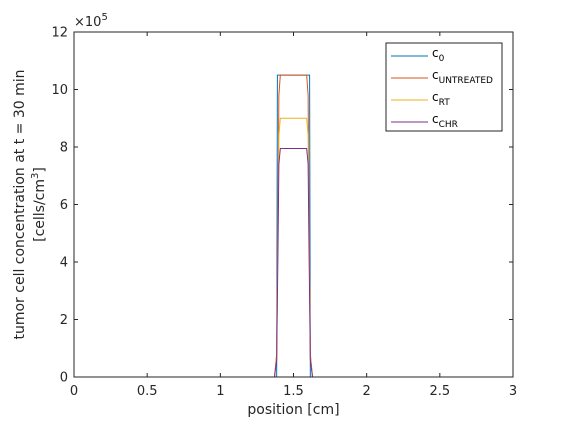 This screenshot has width=568, height=424. What do you see at coordinates (442, 59) in the screenshot?
I see `legend-label-subscript: 0` at bounding box center [442, 59].